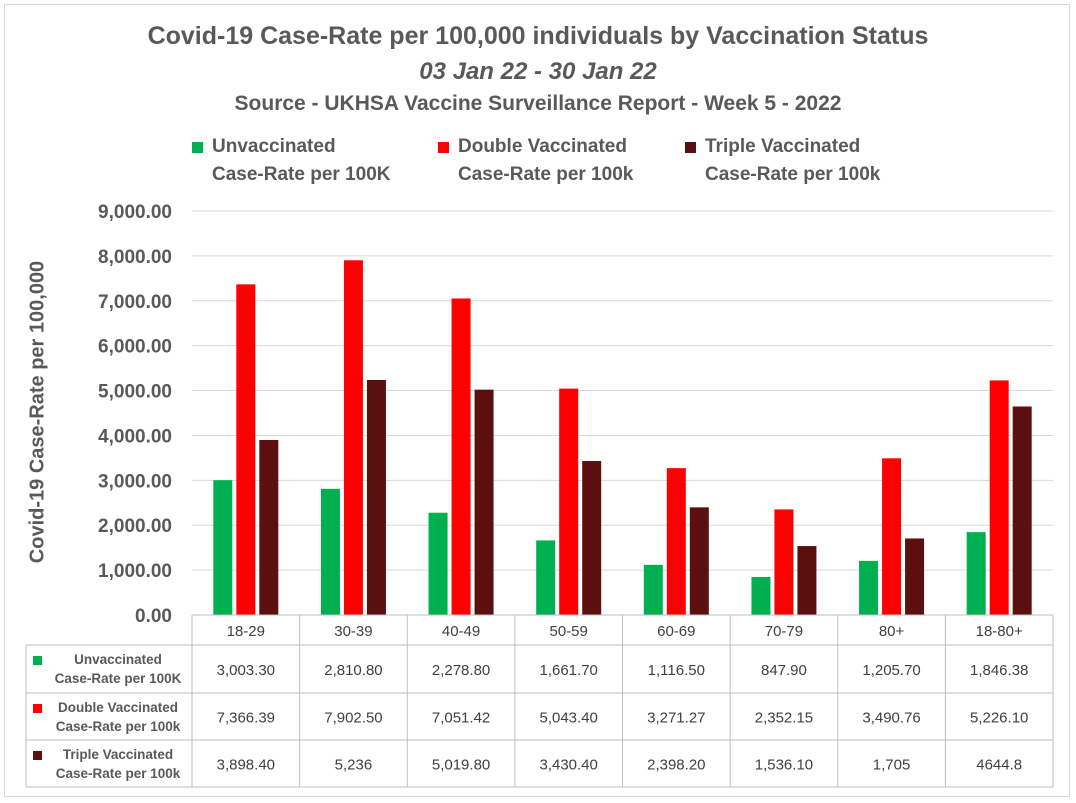  Describe the element at coordinates (246, 631) in the screenshot. I see `x-tick-label: 18-29` at that location.